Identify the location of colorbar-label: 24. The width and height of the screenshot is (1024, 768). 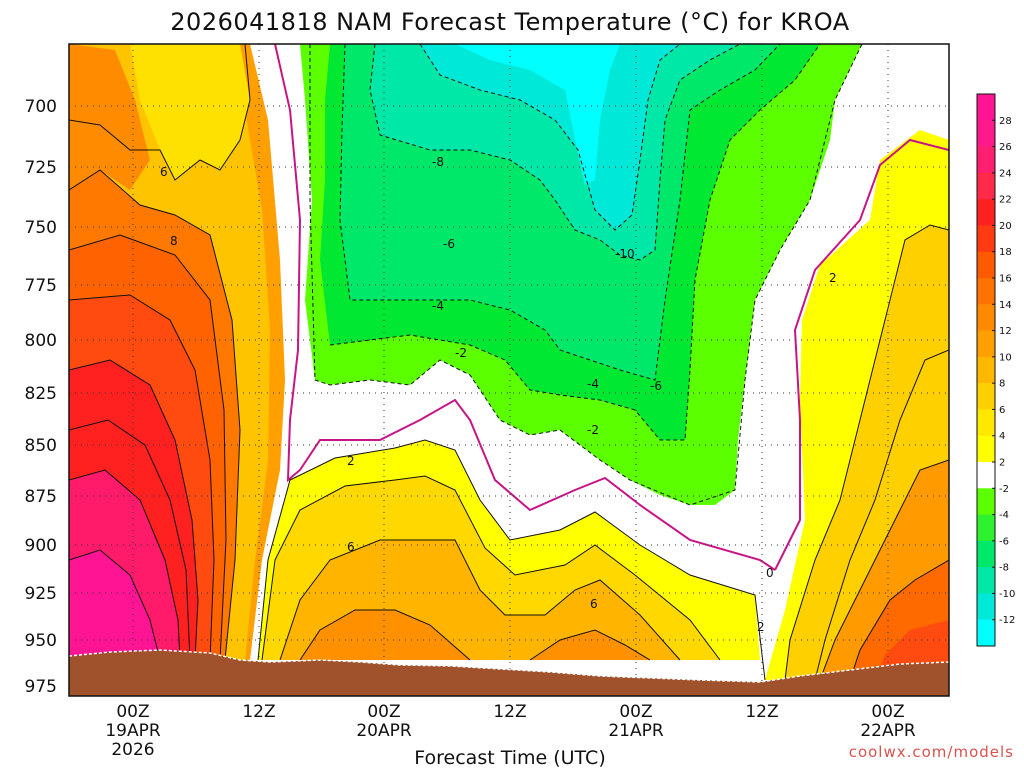
(1005, 173).